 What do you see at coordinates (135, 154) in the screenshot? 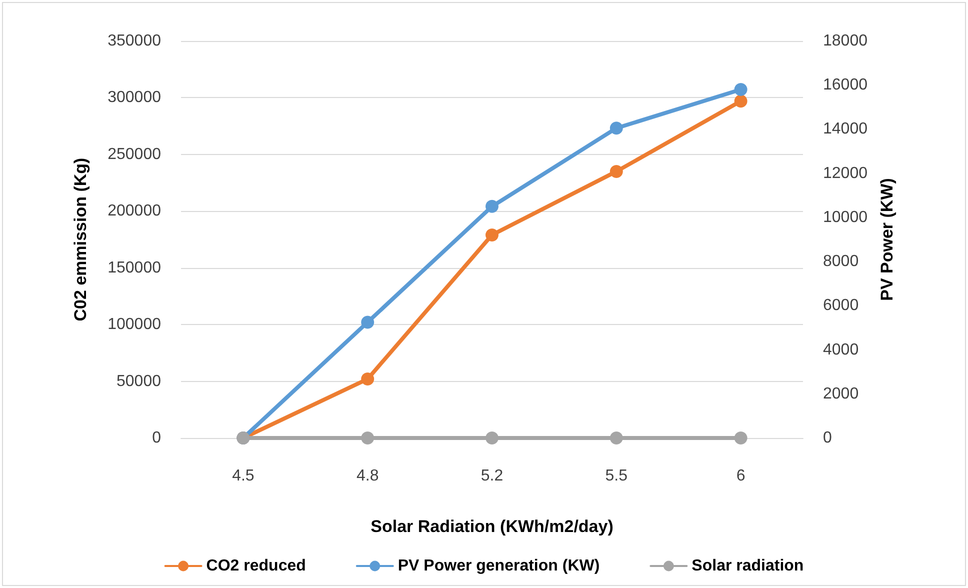
I see `y-tick-label: 250000` at bounding box center [135, 154].